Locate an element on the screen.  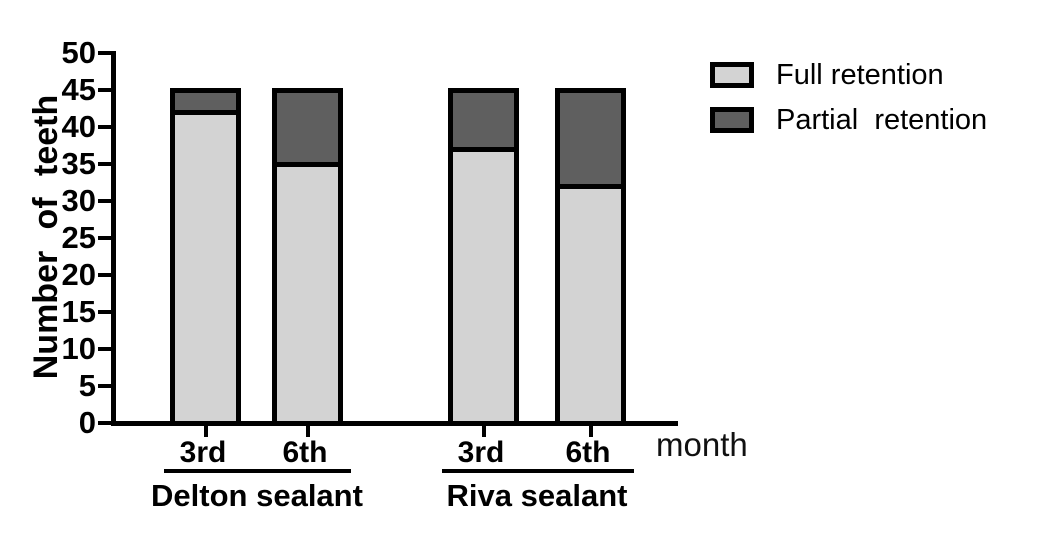
y-tick-label: 40 is located at coordinates (78, 126).